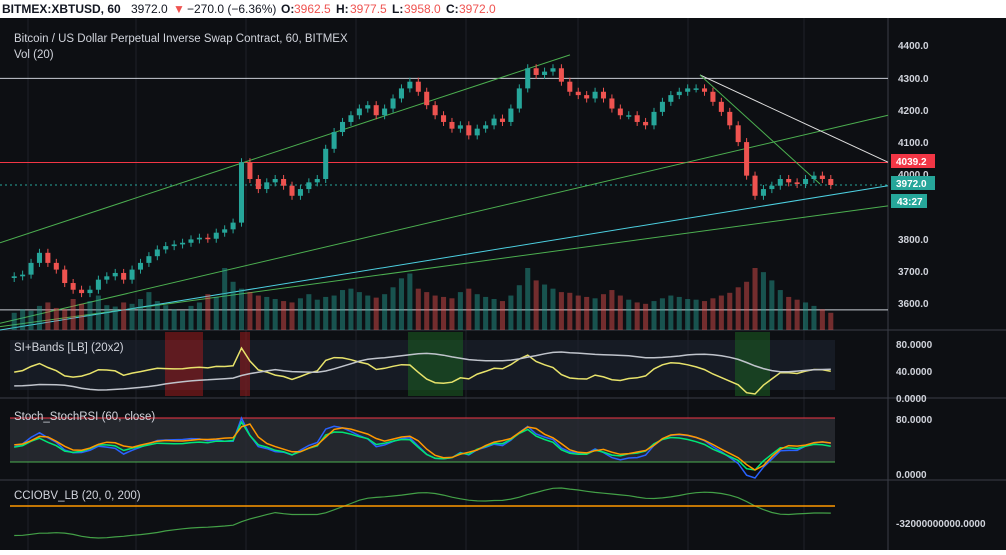  I want to click on countdown-badge: 43:27, so click(910, 202).